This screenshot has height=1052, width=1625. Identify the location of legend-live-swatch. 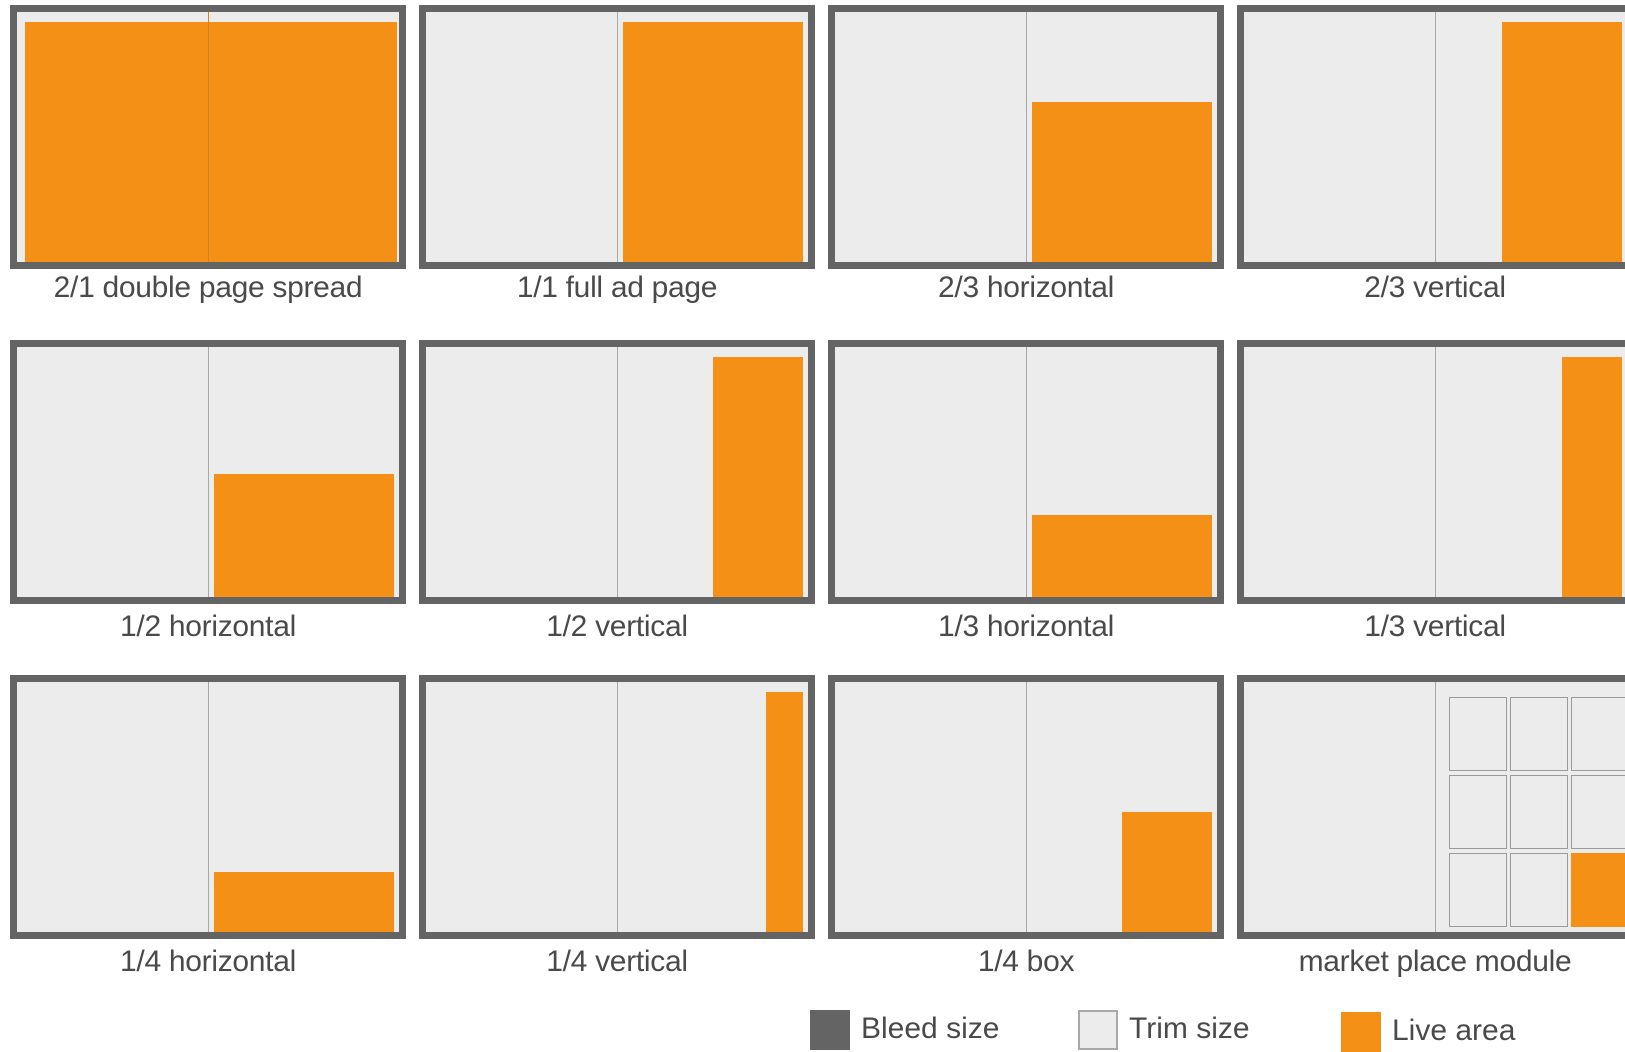
(1361, 1032).